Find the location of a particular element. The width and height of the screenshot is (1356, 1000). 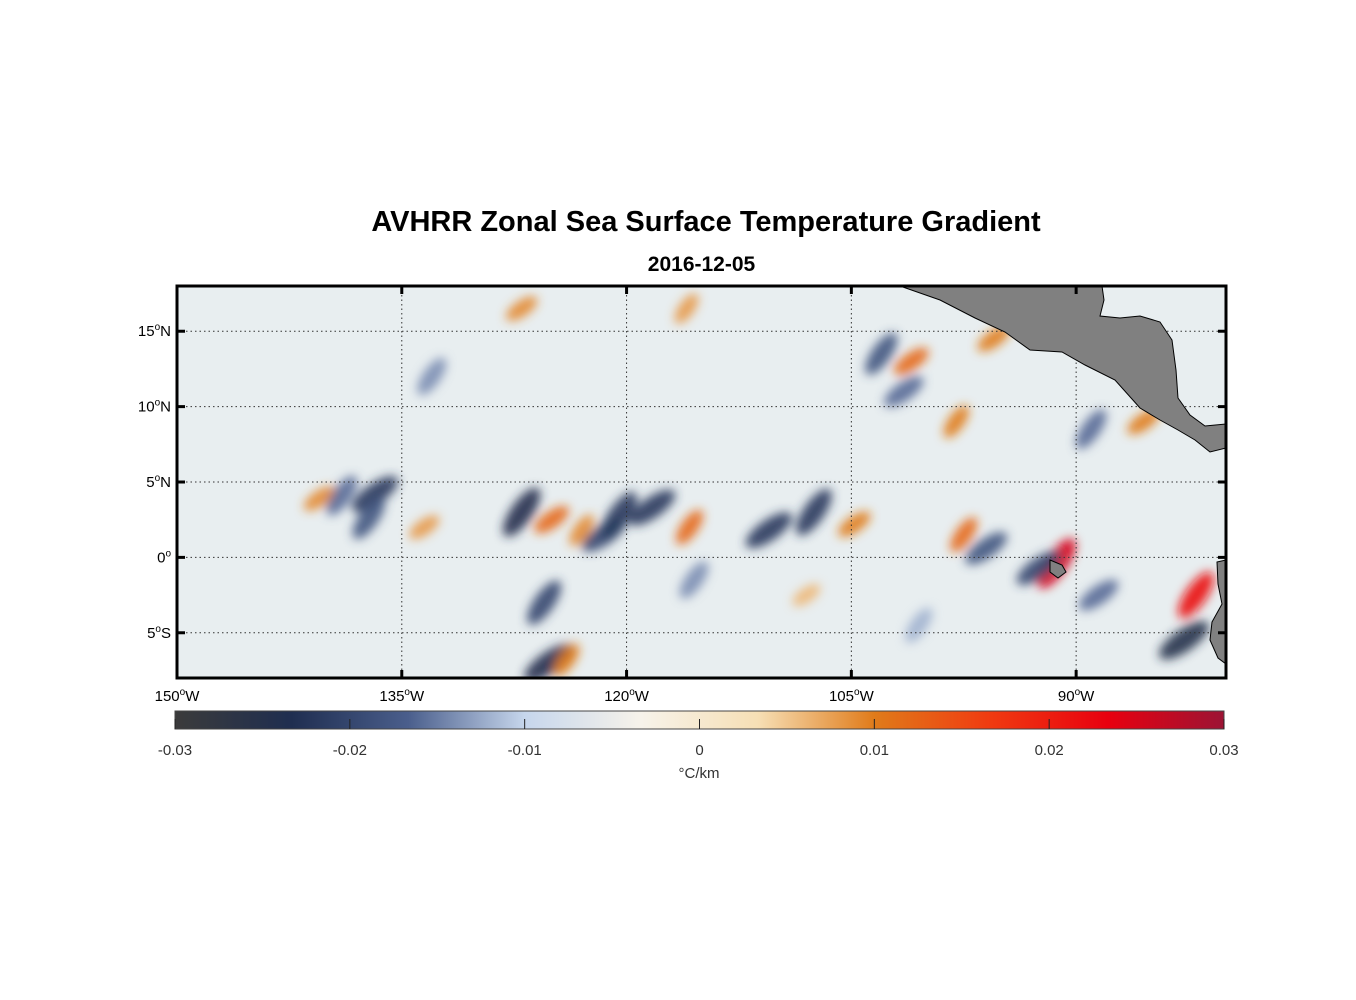

lat-tick-label: 10oN is located at coordinates (154, 407).